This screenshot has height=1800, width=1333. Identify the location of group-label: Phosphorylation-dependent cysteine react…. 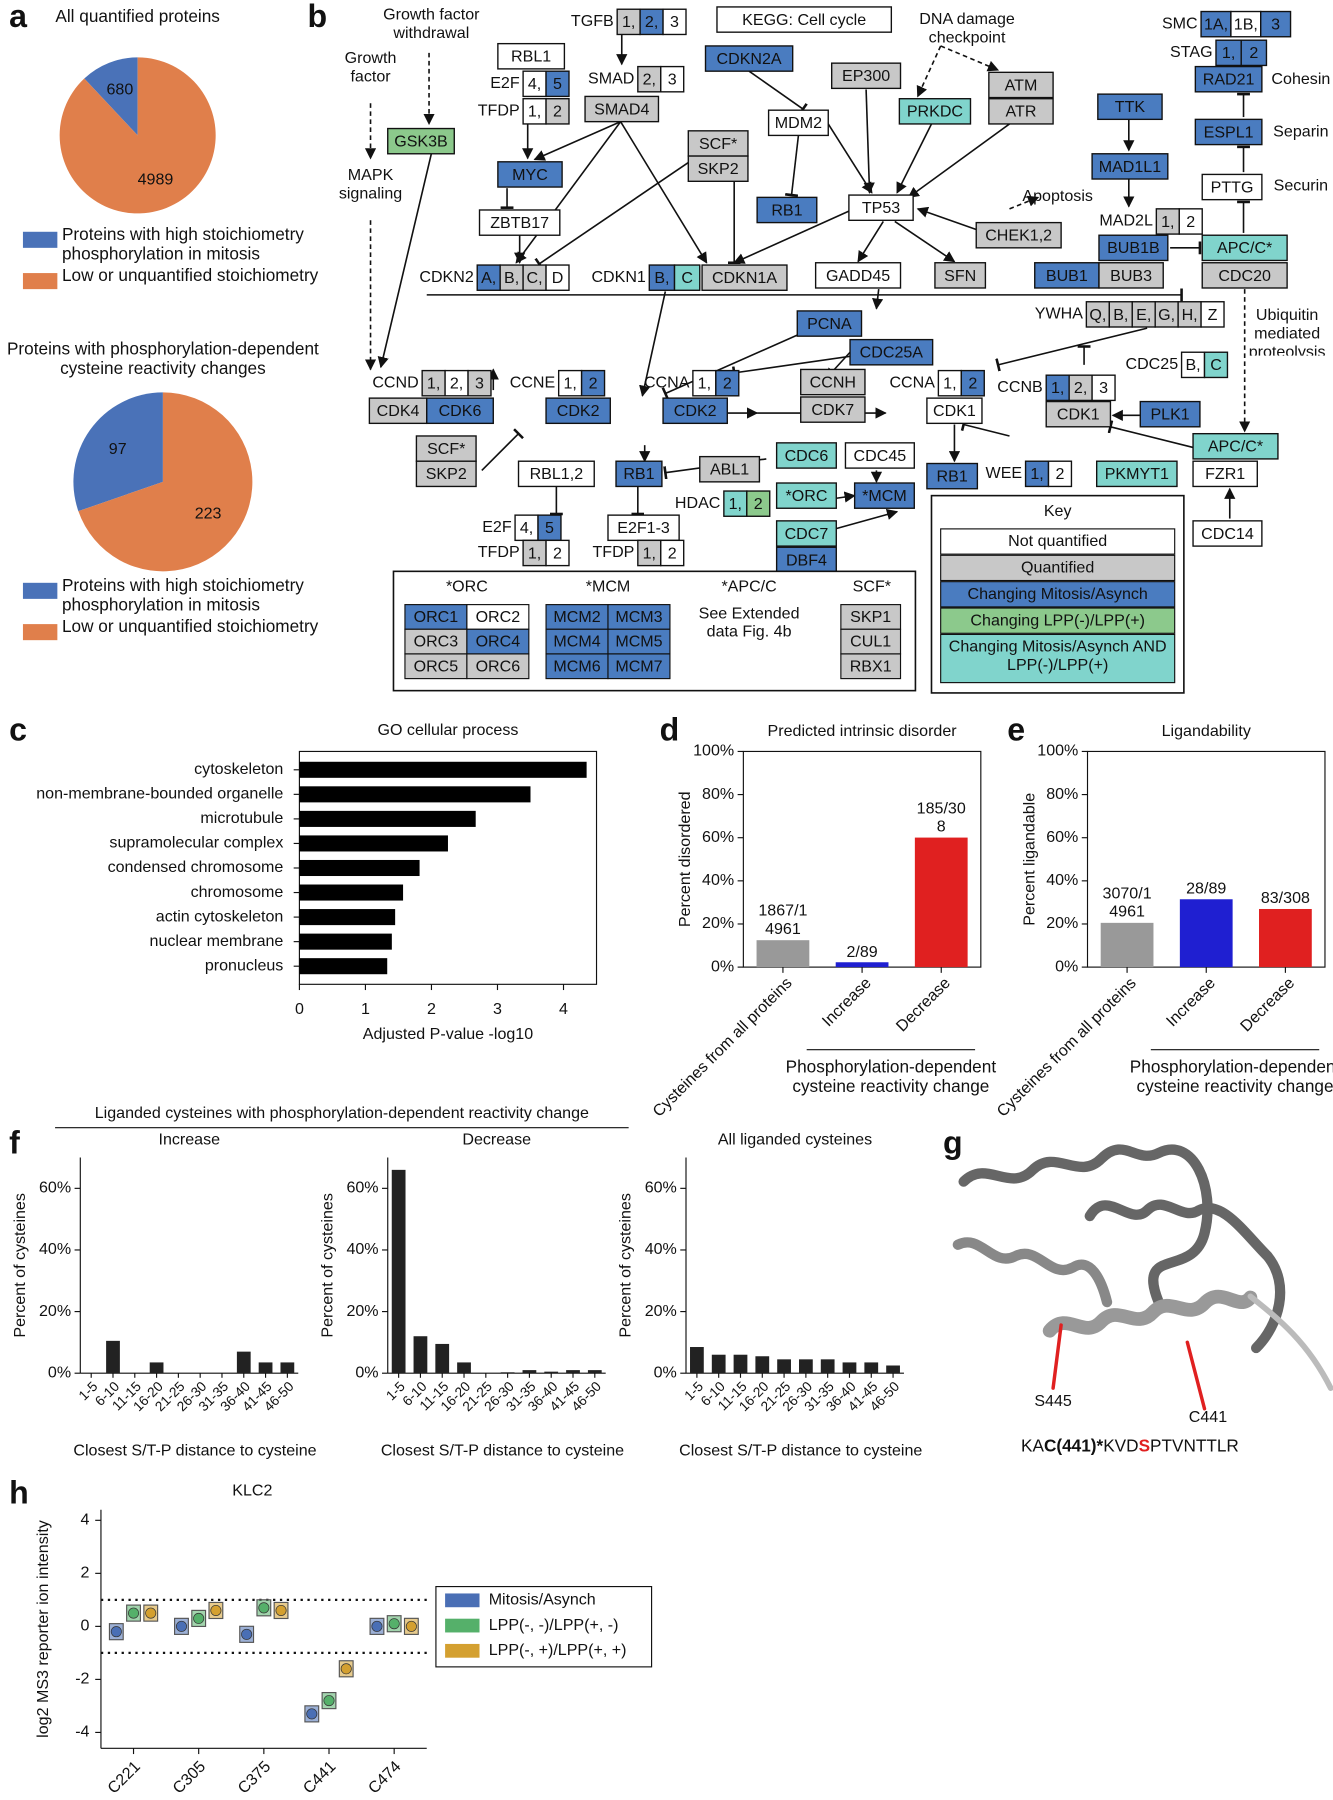
(891, 1077).